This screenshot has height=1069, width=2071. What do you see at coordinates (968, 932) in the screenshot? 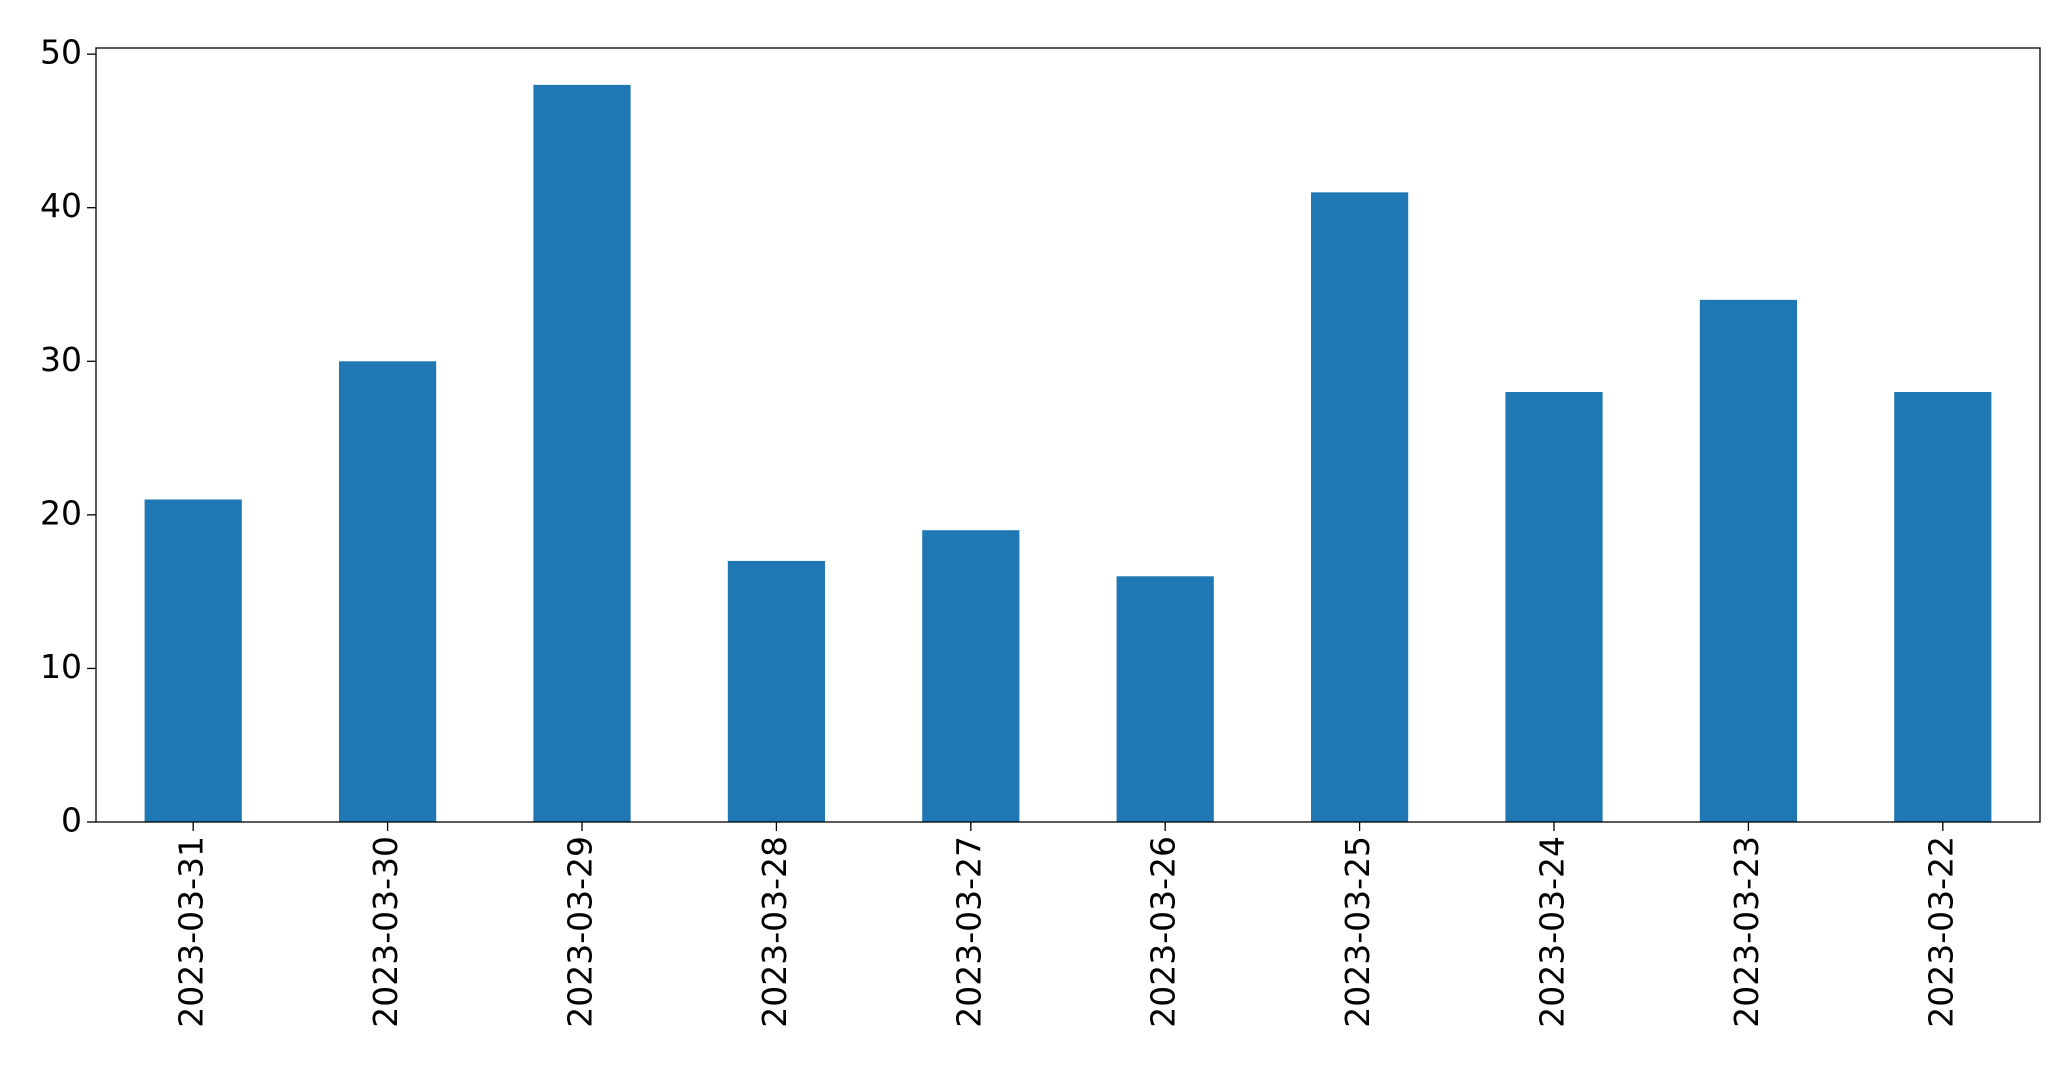
I see `x-tick-label: 2023-03-27` at bounding box center [968, 932].